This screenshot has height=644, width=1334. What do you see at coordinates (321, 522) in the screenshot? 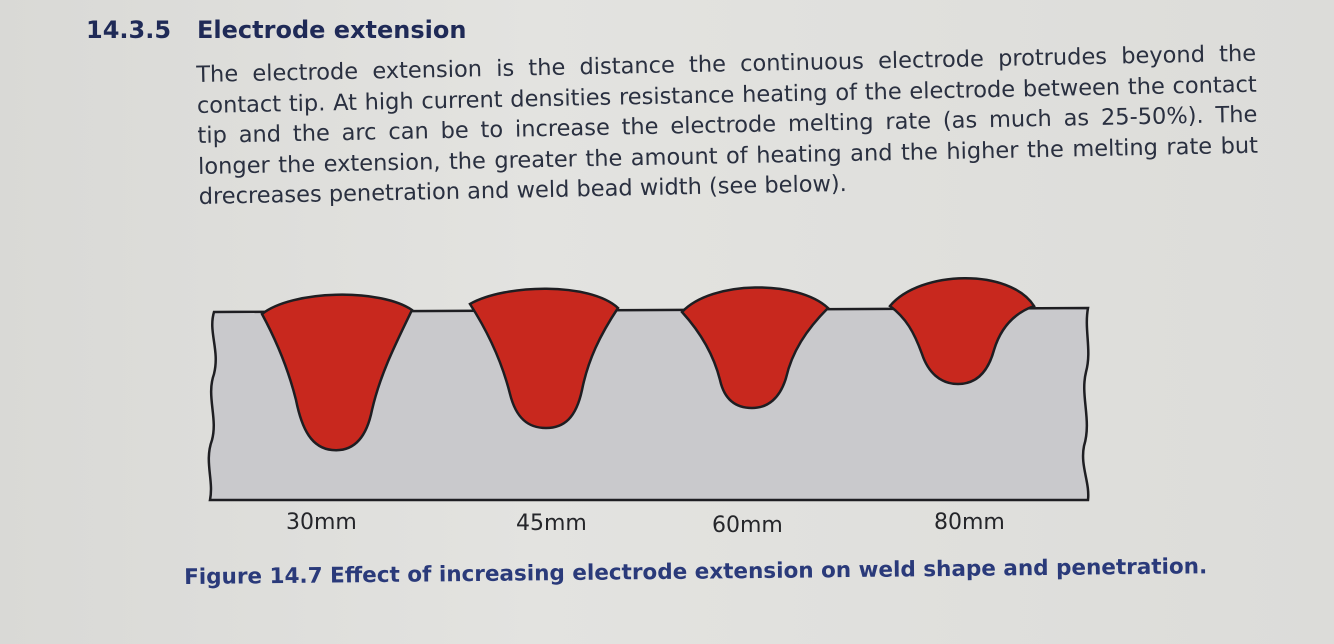
I see `label-30mm: 30mm` at bounding box center [321, 522].